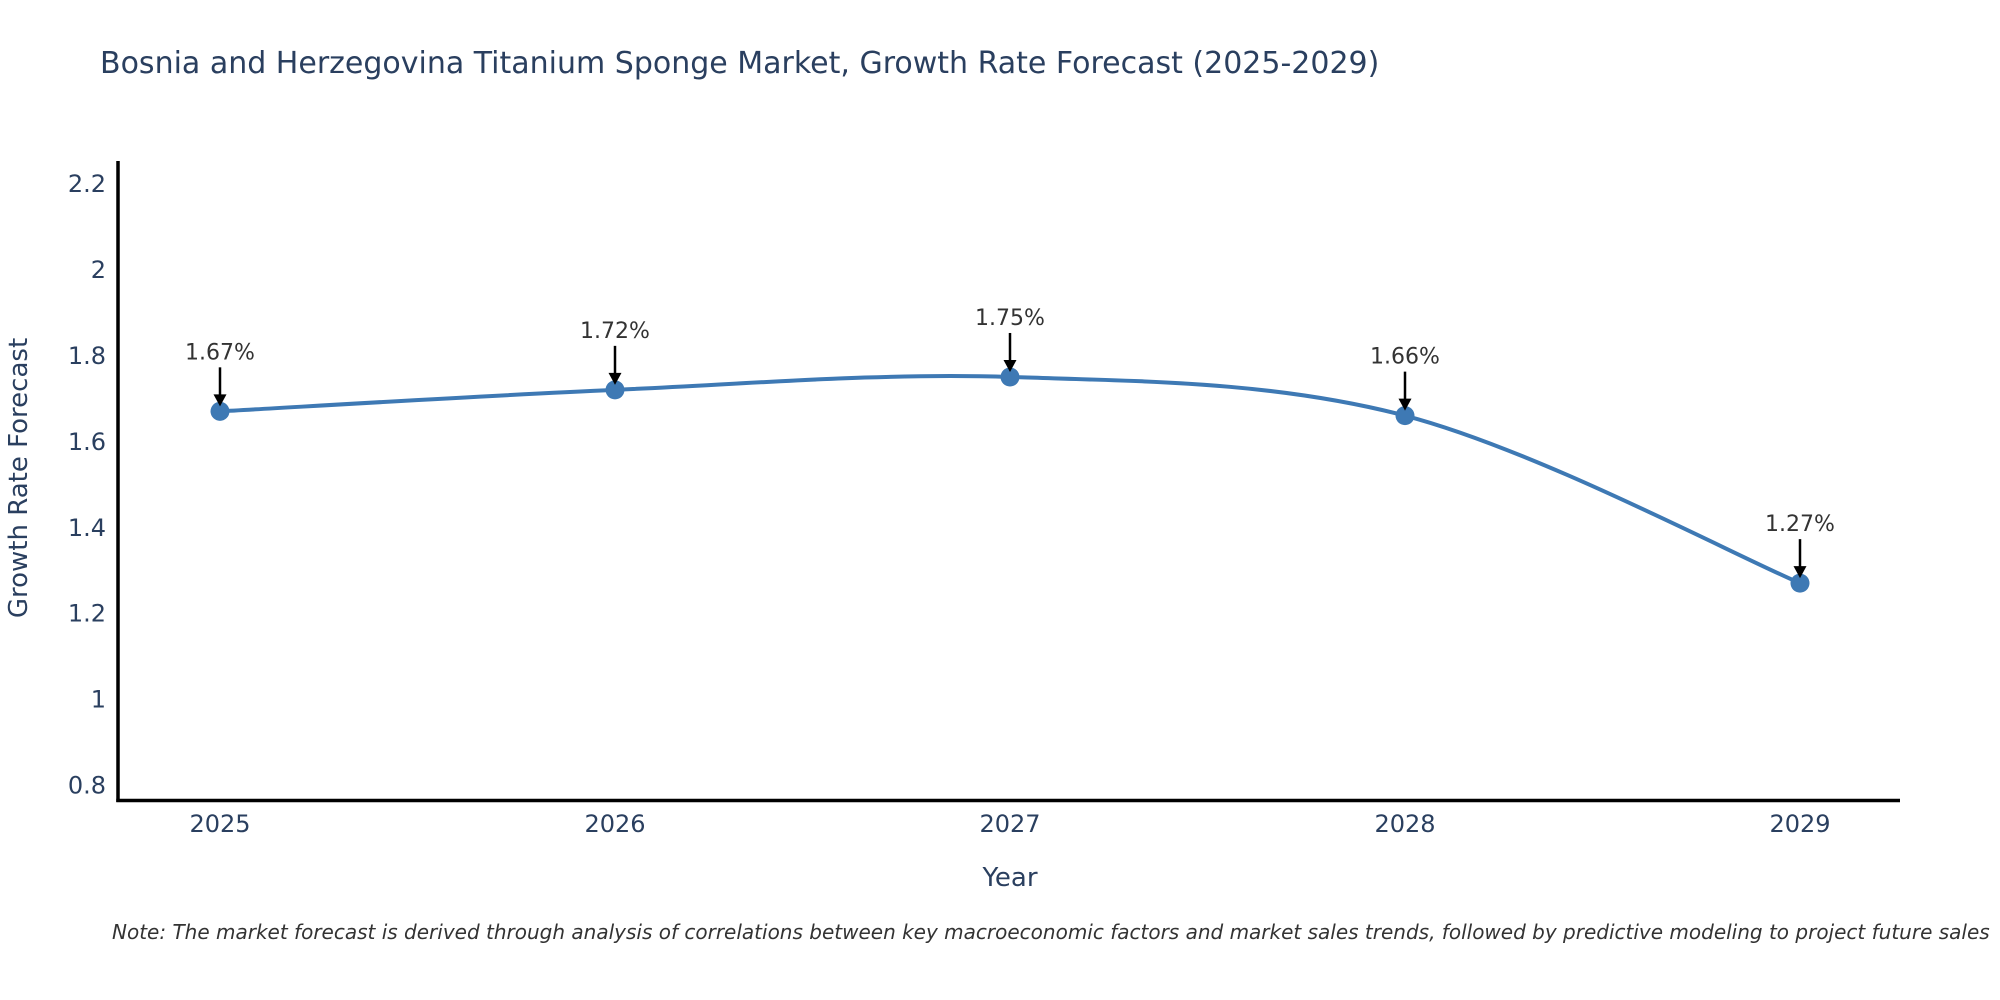 The height and width of the screenshot is (1000, 2000). I want to click on annotation-2026: 1.72%, so click(615, 352).